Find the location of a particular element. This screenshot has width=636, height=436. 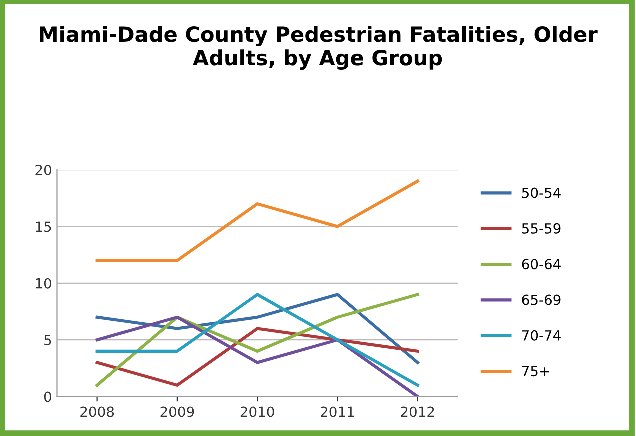

y-tick-label: 10 is located at coordinates (44, 283).